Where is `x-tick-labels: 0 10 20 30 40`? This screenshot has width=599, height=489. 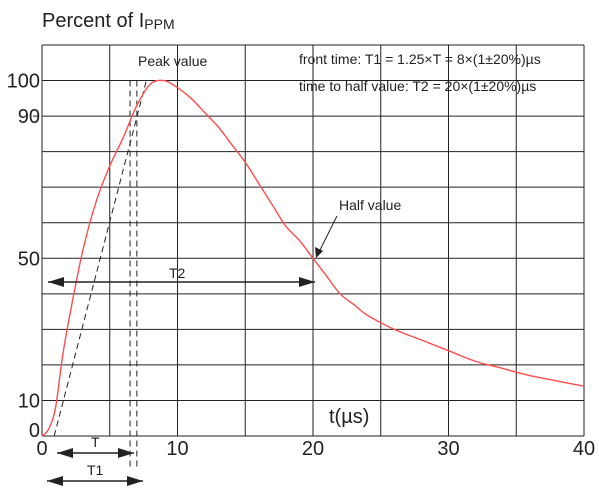 x-tick-labels: 0 10 20 30 40 is located at coordinates (315, 449).